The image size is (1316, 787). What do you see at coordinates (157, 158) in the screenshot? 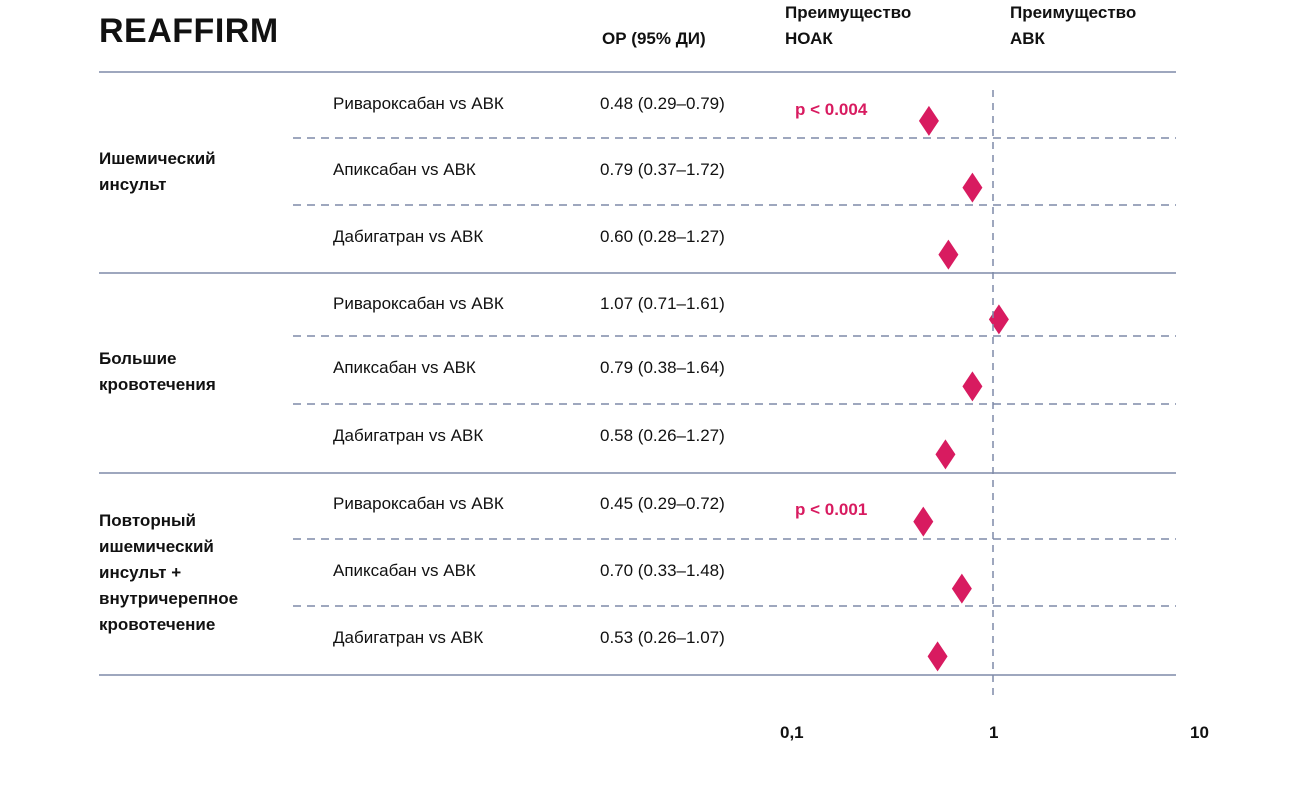
I see `group-label-line: Ишемический` at bounding box center [157, 158].